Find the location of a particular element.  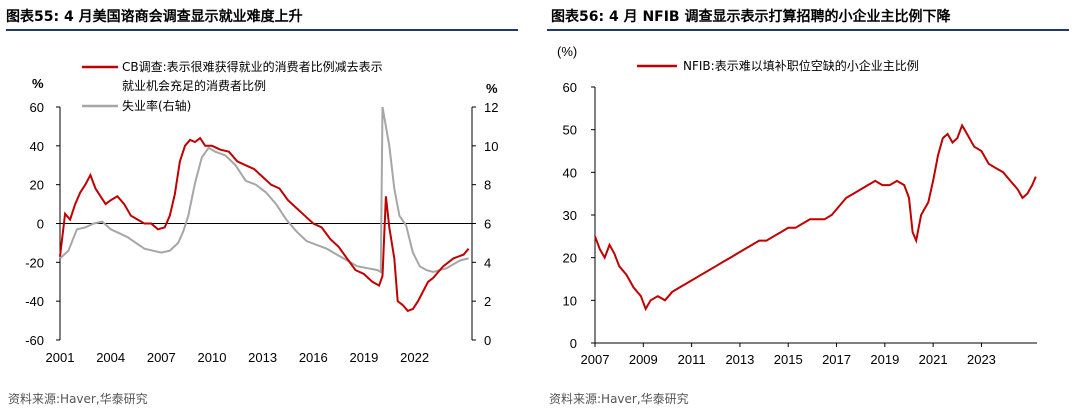

left-tick-label: 0 is located at coordinates (40, 224).